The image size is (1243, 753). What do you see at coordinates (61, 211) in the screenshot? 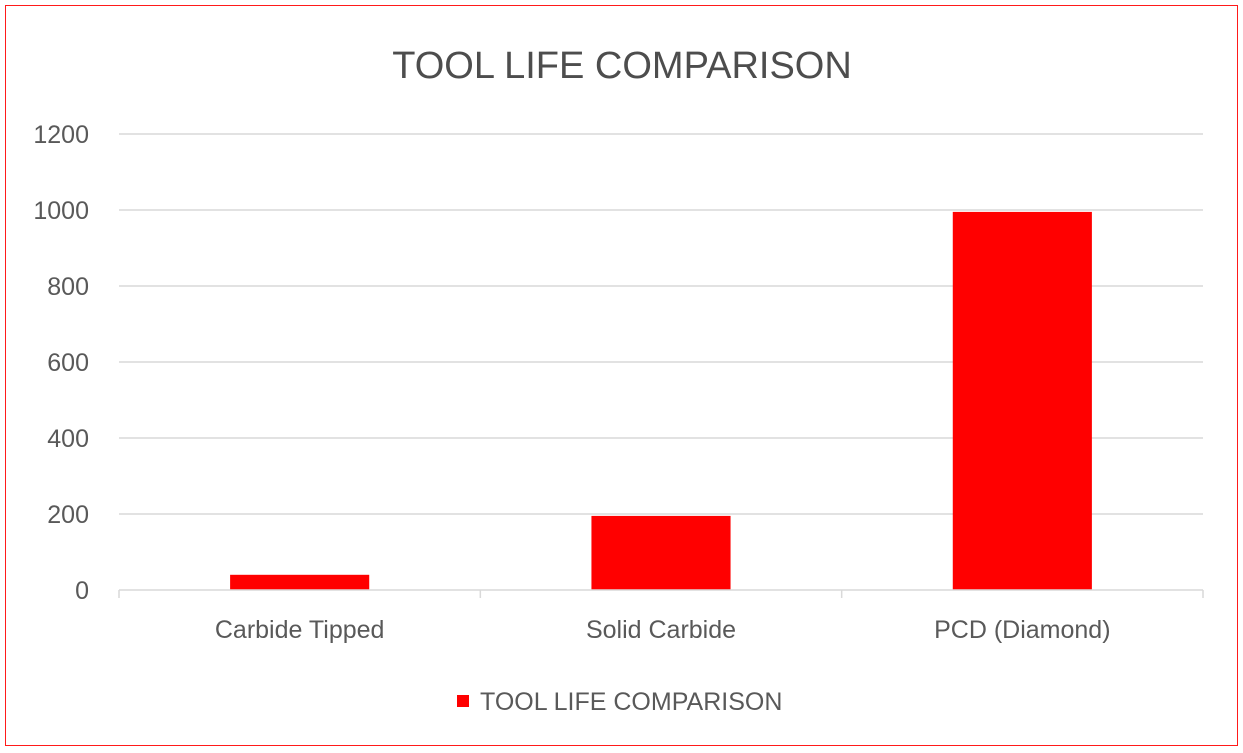
I see `y-tick-label-1000: 1000` at bounding box center [61, 211].